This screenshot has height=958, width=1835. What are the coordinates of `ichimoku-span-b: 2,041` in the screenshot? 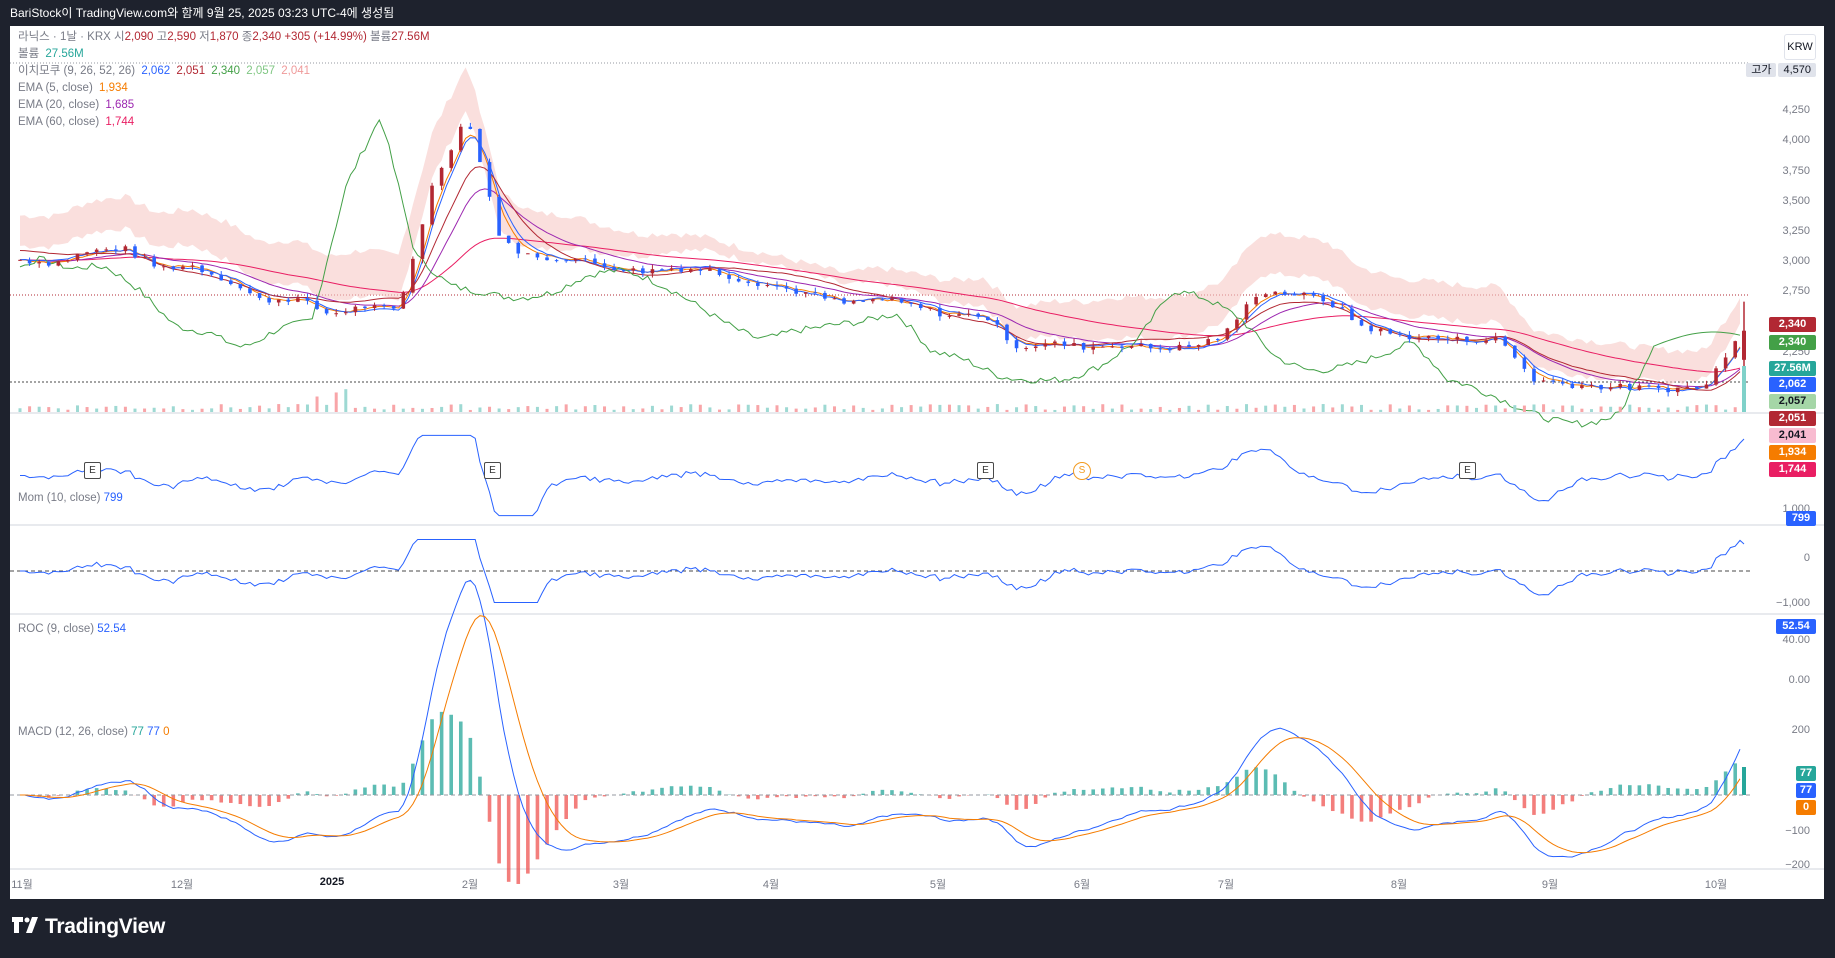 It's located at (296, 71).